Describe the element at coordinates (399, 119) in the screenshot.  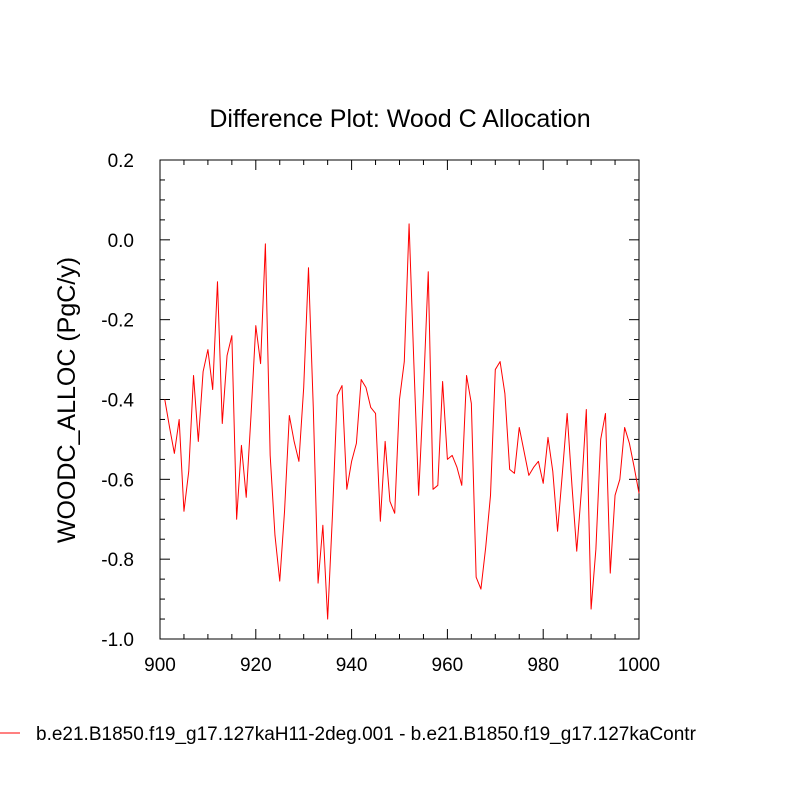
I see `chart-title: Difference Plot: Wood C Allocation` at that location.